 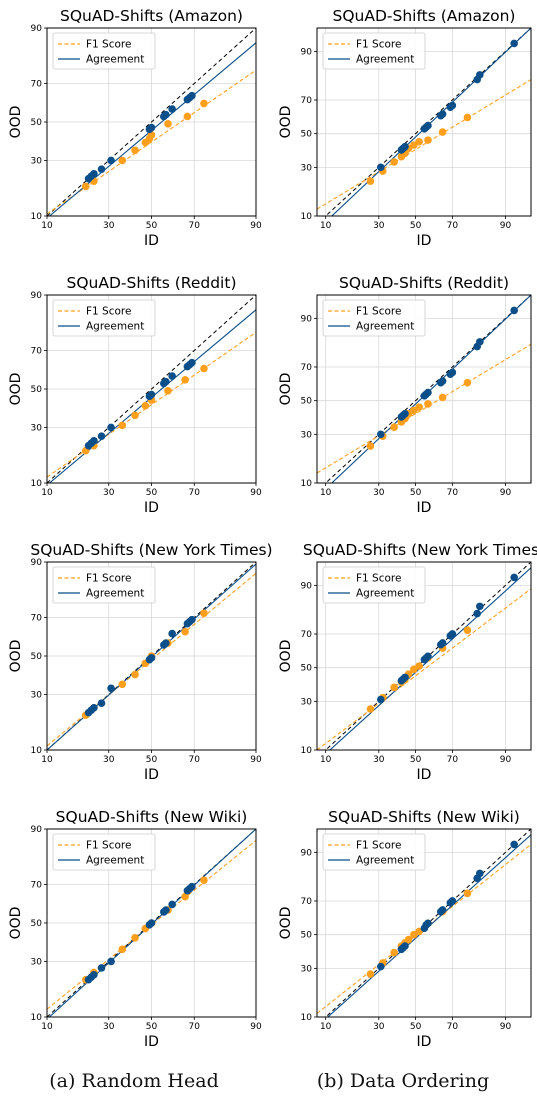 What do you see at coordinates (424, 817) in the screenshot?
I see `chart-title: SQuAD-Shifts (New Wiki)` at bounding box center [424, 817].